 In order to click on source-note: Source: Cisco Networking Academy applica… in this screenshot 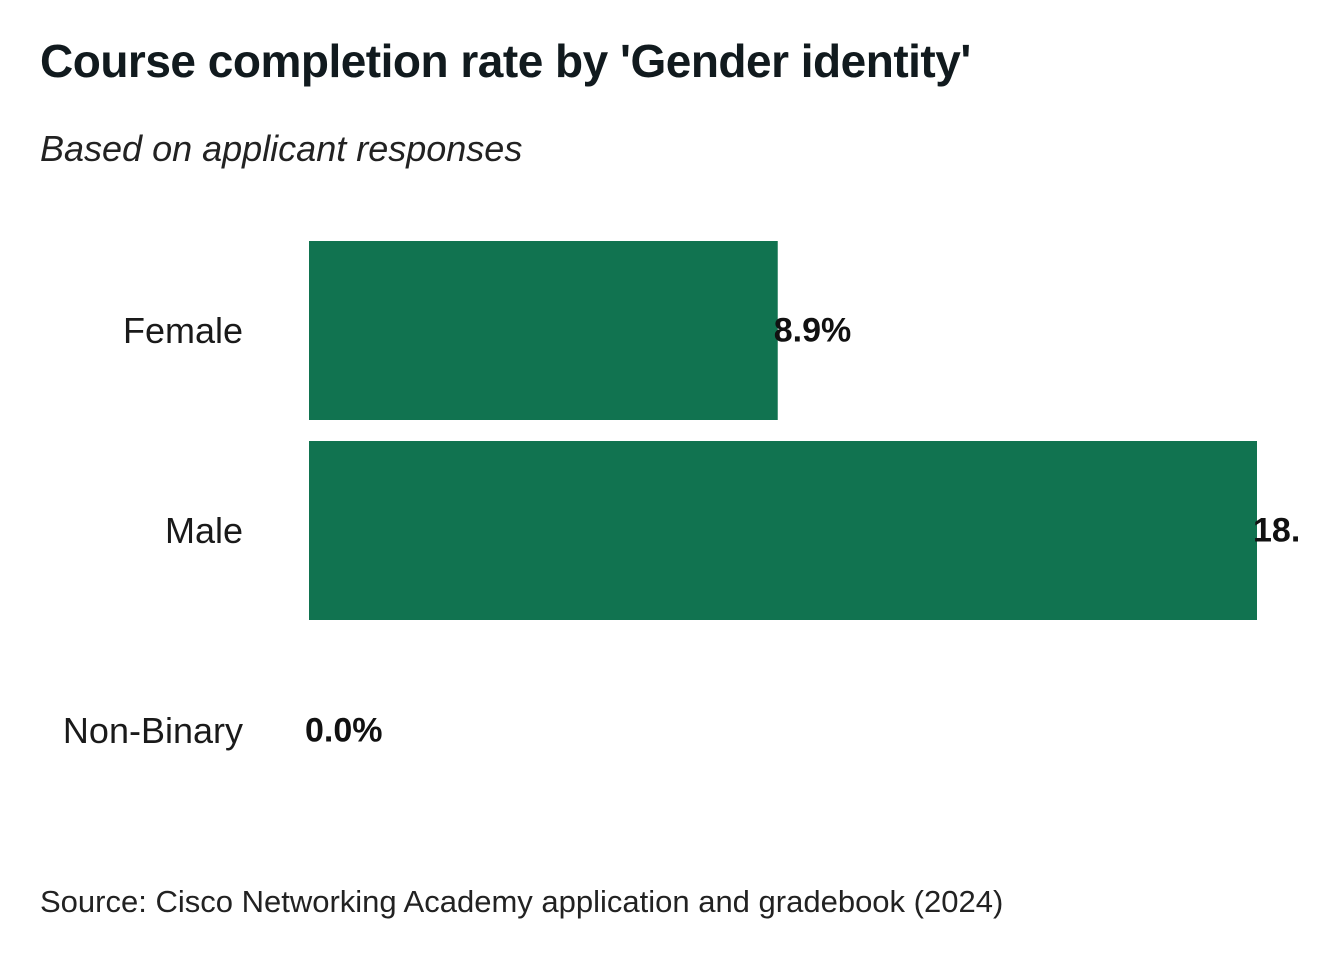, I will do `click(522, 901)`.